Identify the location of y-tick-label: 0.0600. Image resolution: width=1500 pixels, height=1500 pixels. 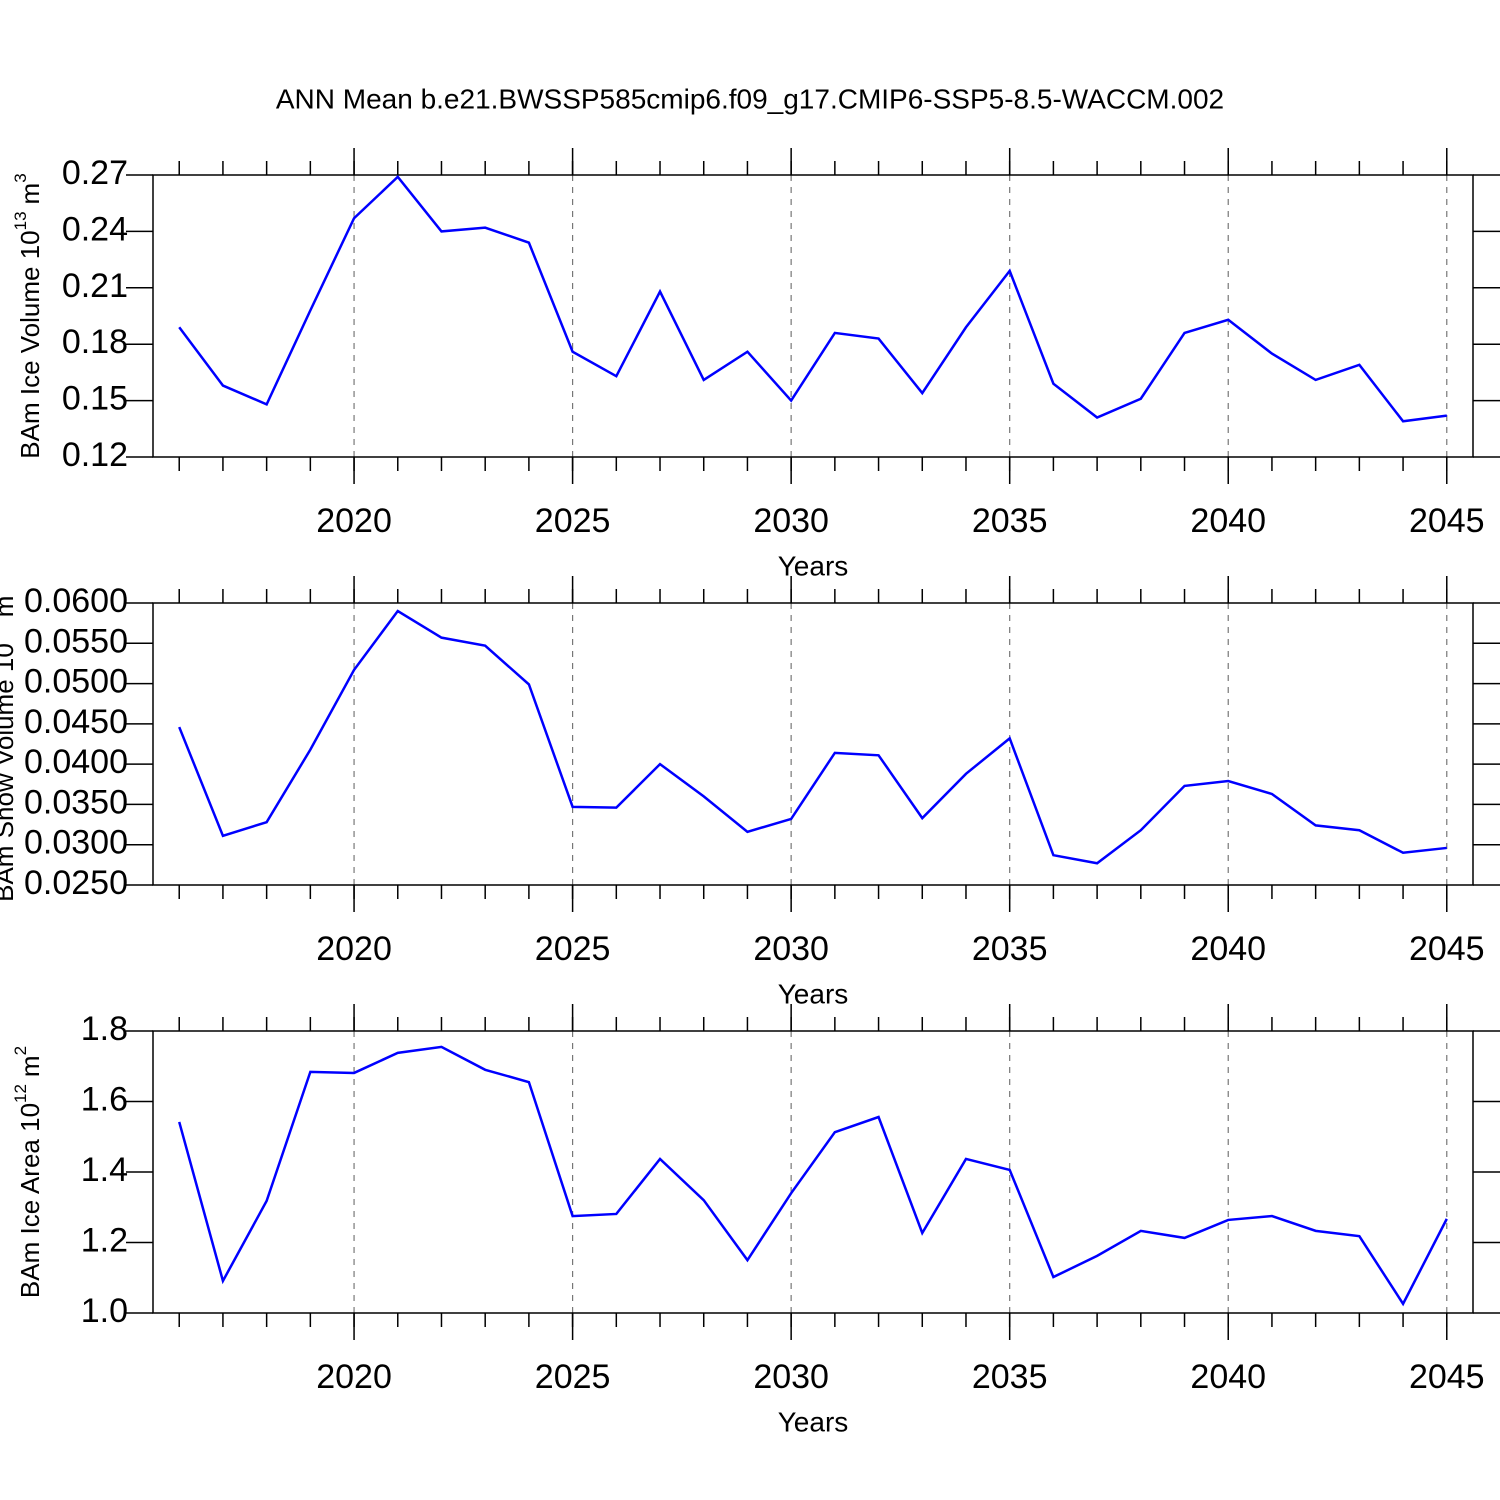
(76, 601).